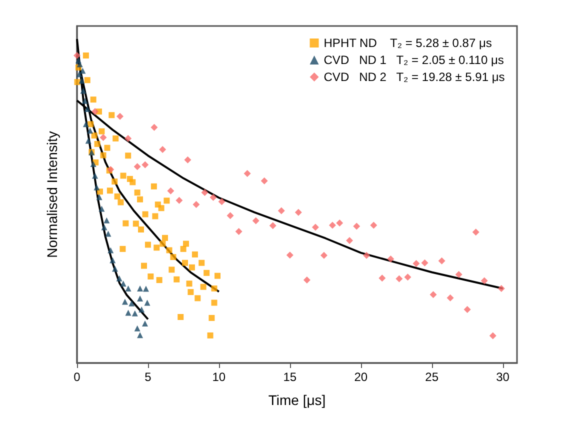 The height and width of the screenshot is (448, 575). What do you see at coordinates (414, 77) in the screenshot?
I see `legend-label: CVD ND 2 T₂ = 19.28 ± 5.91 μs` at bounding box center [414, 77].